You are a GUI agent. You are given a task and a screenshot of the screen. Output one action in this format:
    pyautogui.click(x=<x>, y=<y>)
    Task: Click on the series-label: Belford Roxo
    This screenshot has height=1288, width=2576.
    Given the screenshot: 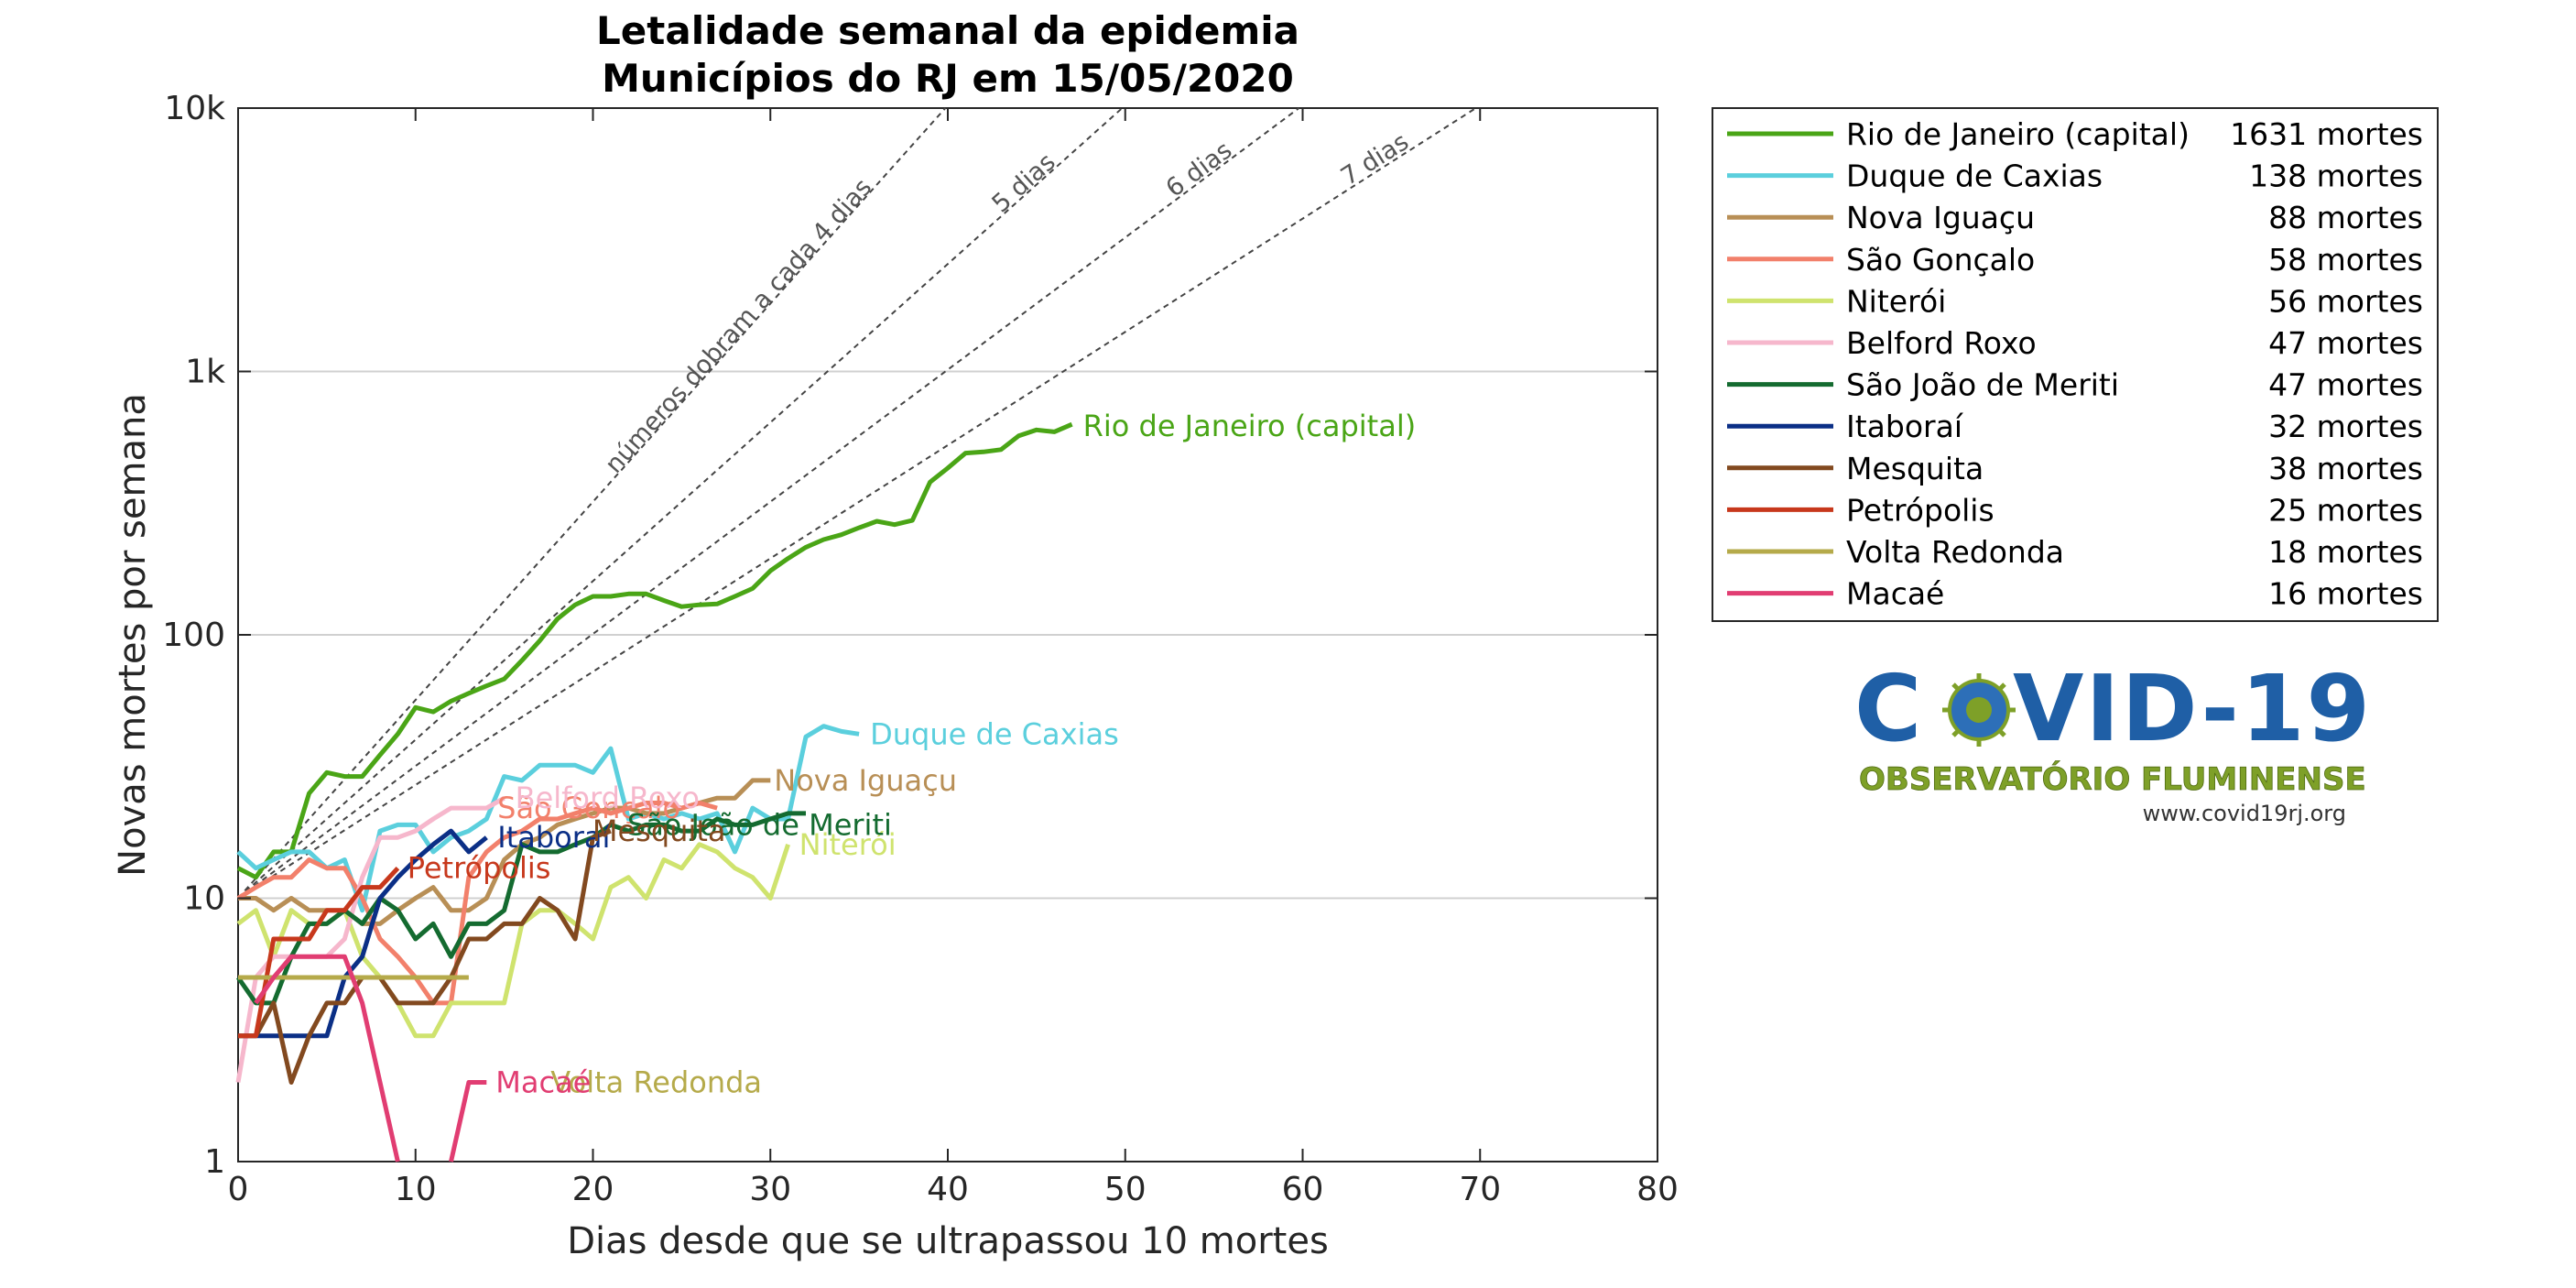 What is the action you would take?
    pyautogui.click(x=608, y=798)
    